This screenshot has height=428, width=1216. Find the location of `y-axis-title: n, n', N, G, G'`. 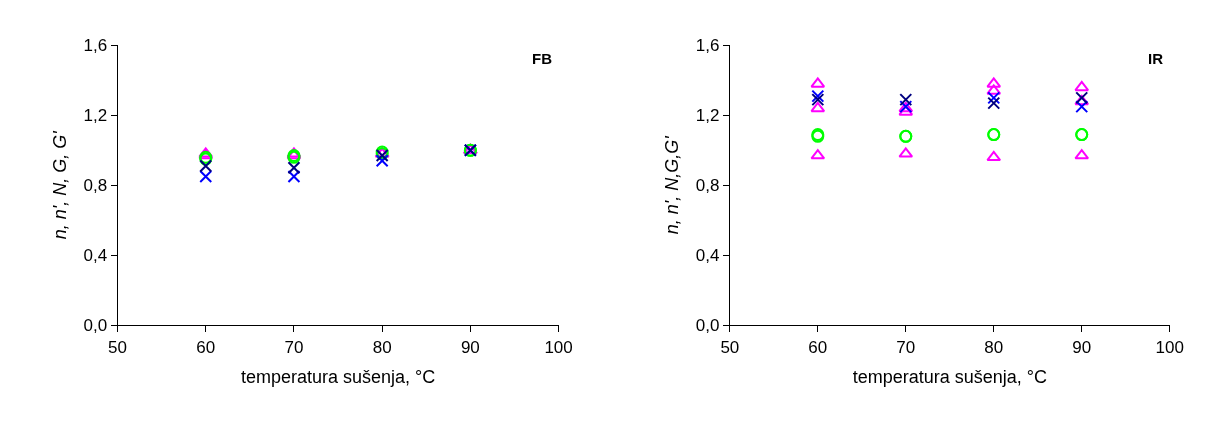

y-axis-title: n, n', N, G, G' is located at coordinates (59, 185).